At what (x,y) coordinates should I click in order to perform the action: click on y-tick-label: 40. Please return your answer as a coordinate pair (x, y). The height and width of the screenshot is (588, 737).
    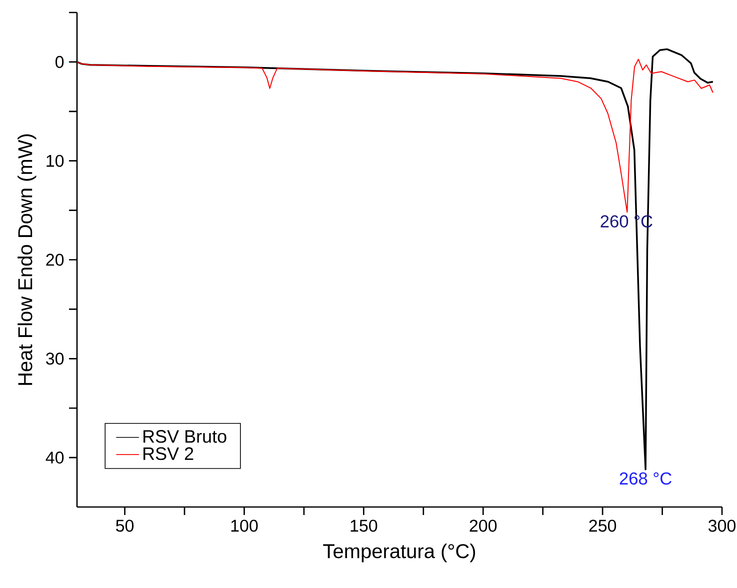
    Looking at the image, I should click on (55, 458).